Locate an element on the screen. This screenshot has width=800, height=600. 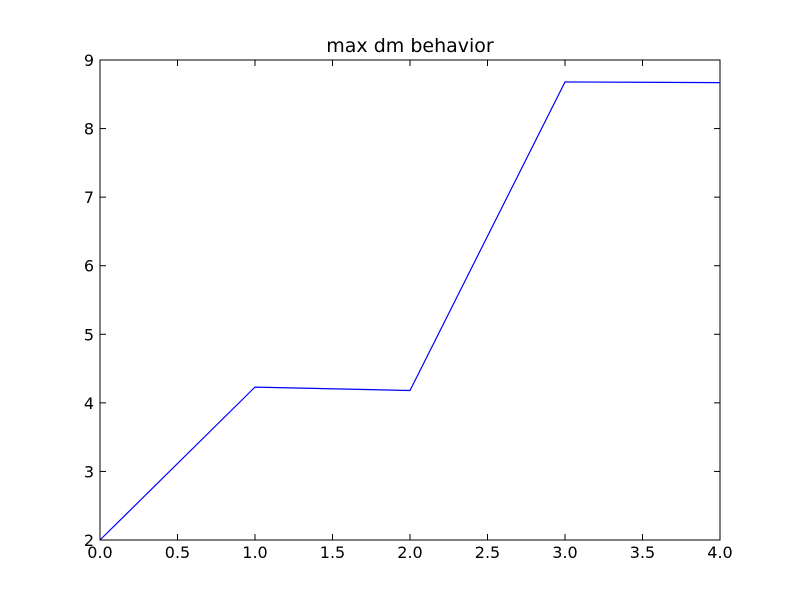
x-tick-label: 4.0 is located at coordinates (719, 552).